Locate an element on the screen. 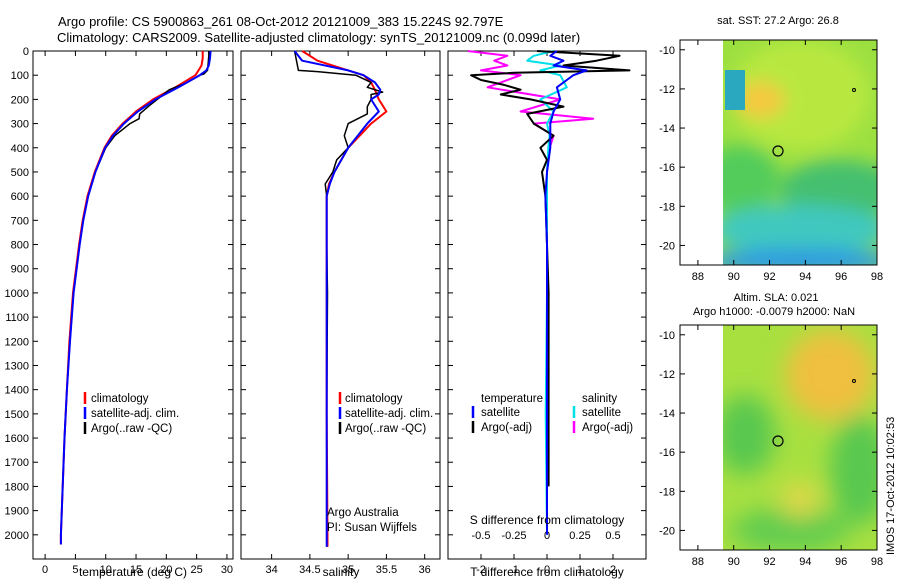 The width and height of the screenshot is (900, 580). sla-map-image is located at coordinates (778, 437).